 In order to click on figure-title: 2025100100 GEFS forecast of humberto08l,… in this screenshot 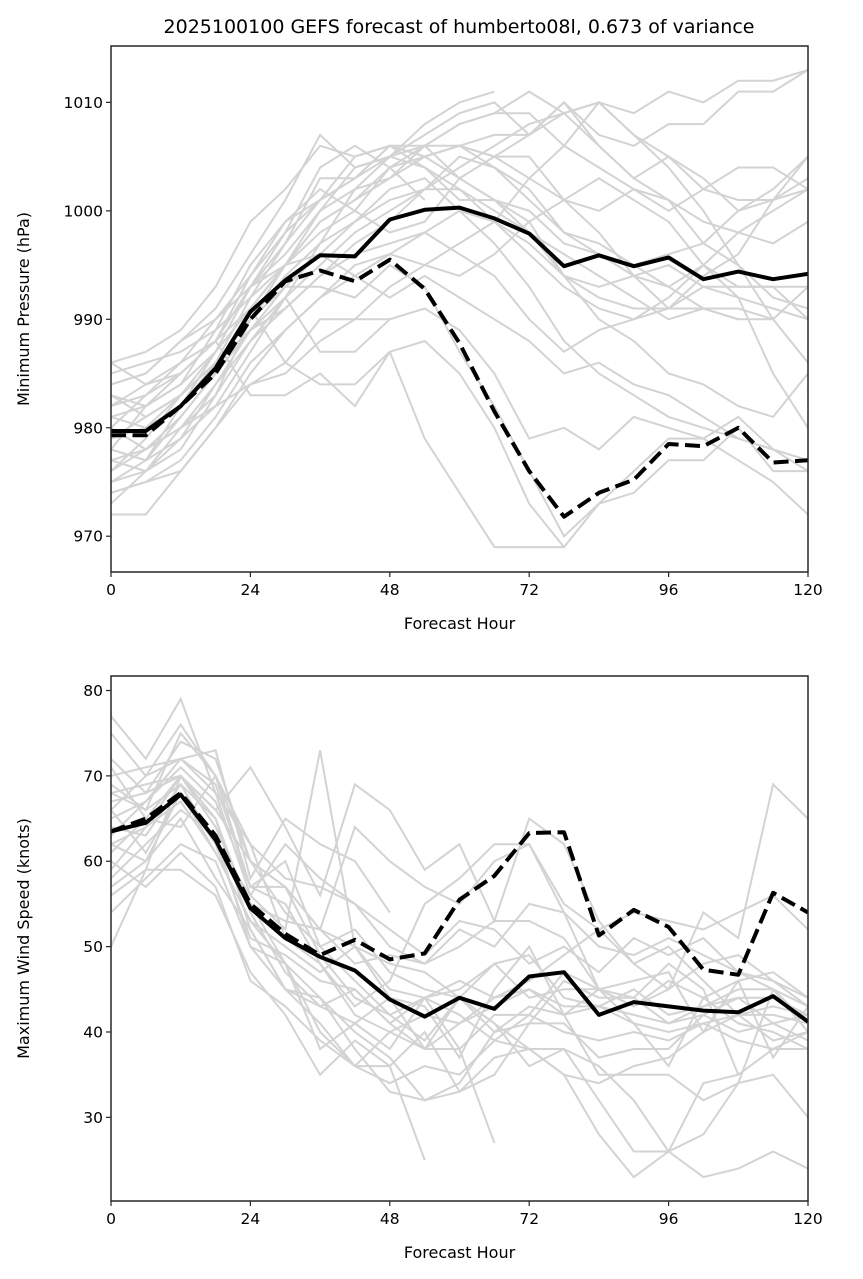, I will do `click(459, 27)`.